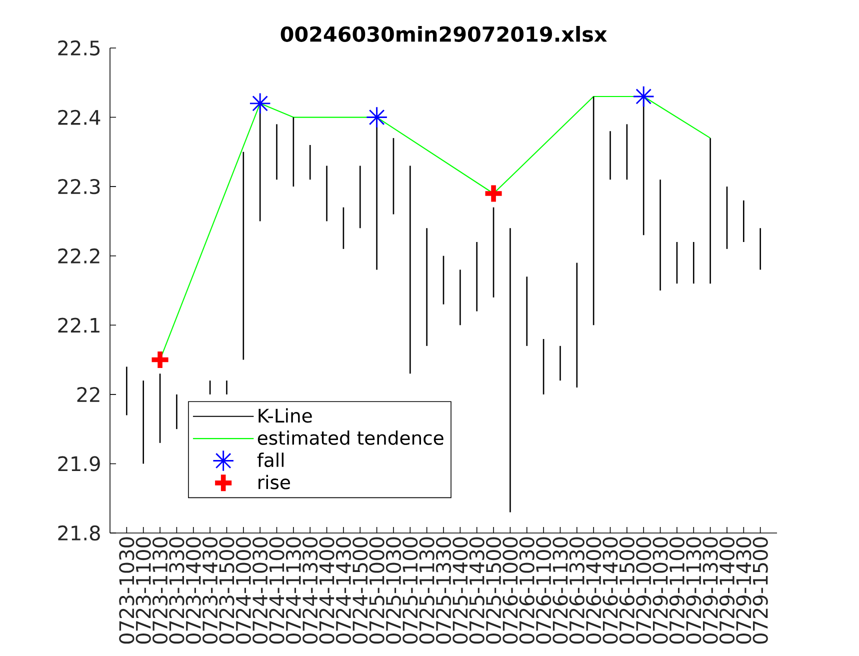 Image resolution: width=859 pixels, height=656 pixels. What do you see at coordinates (344, 590) in the screenshot?
I see `x-tick-label: 0724-1430` at bounding box center [344, 590].